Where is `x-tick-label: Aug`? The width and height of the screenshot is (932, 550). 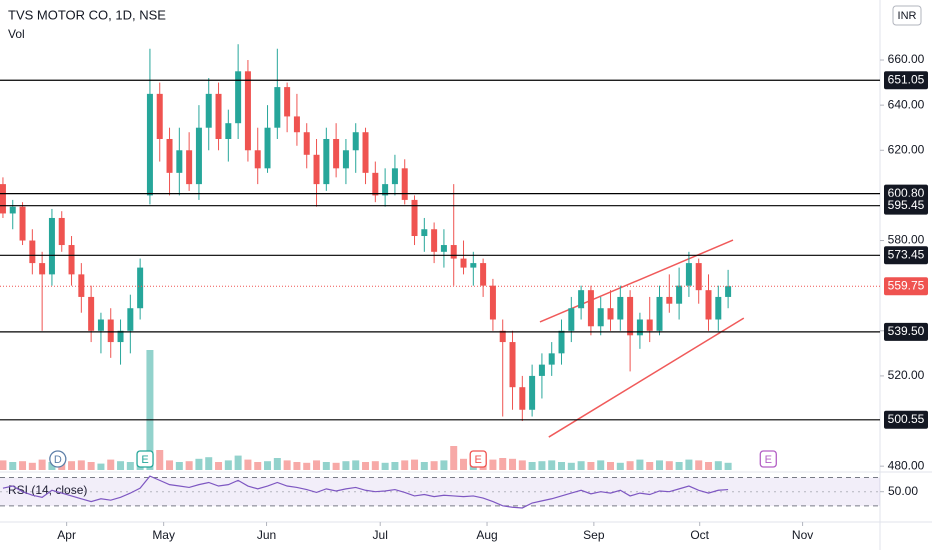 x-tick-label: Aug is located at coordinates (486, 535).